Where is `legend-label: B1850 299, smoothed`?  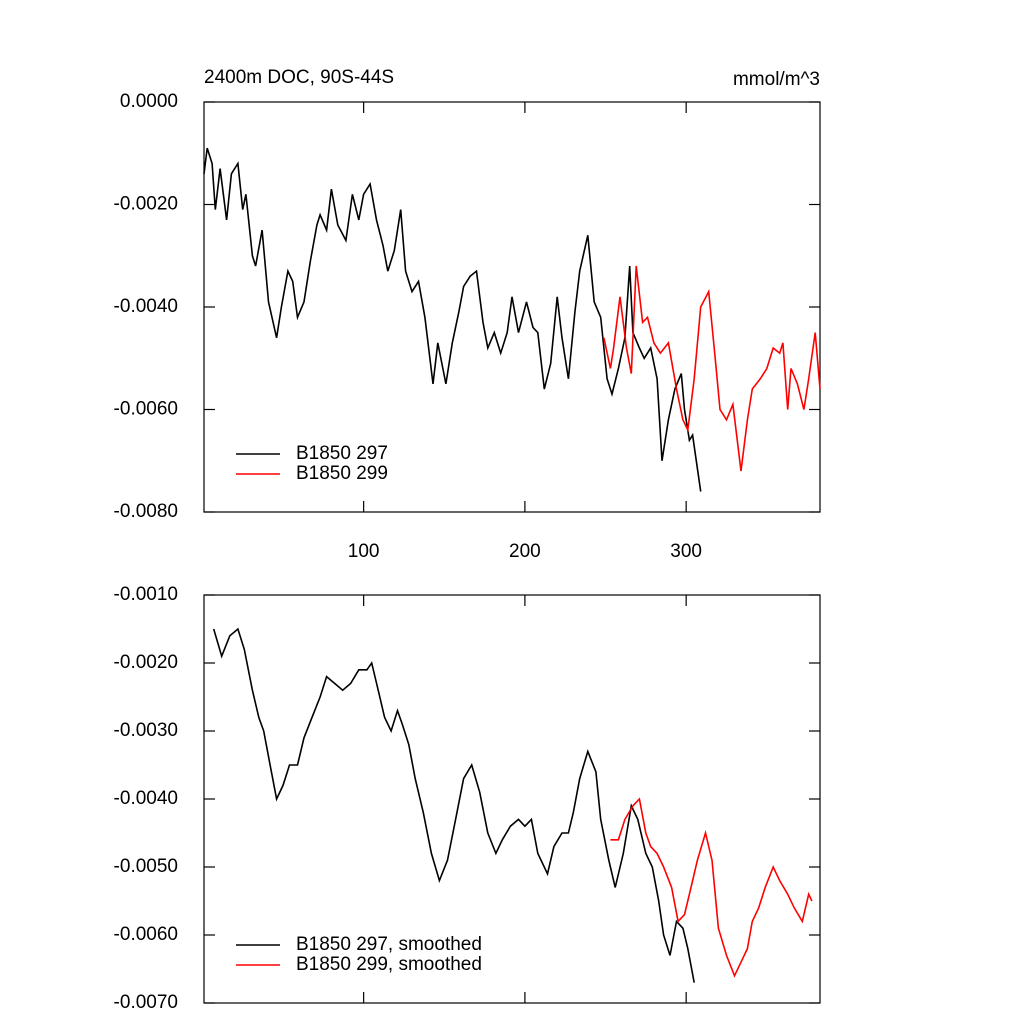
legend-label: B1850 299, smoothed is located at coordinates (389, 964).